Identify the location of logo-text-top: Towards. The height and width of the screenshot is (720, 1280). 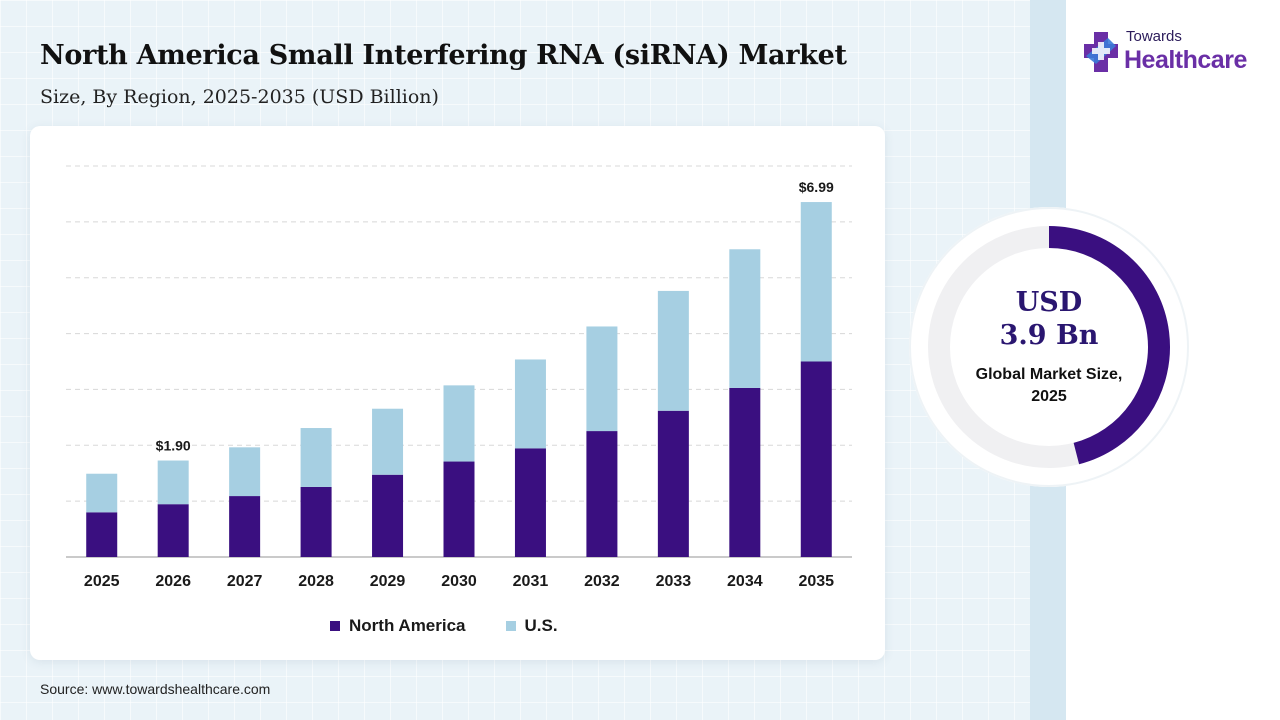
(1154, 36).